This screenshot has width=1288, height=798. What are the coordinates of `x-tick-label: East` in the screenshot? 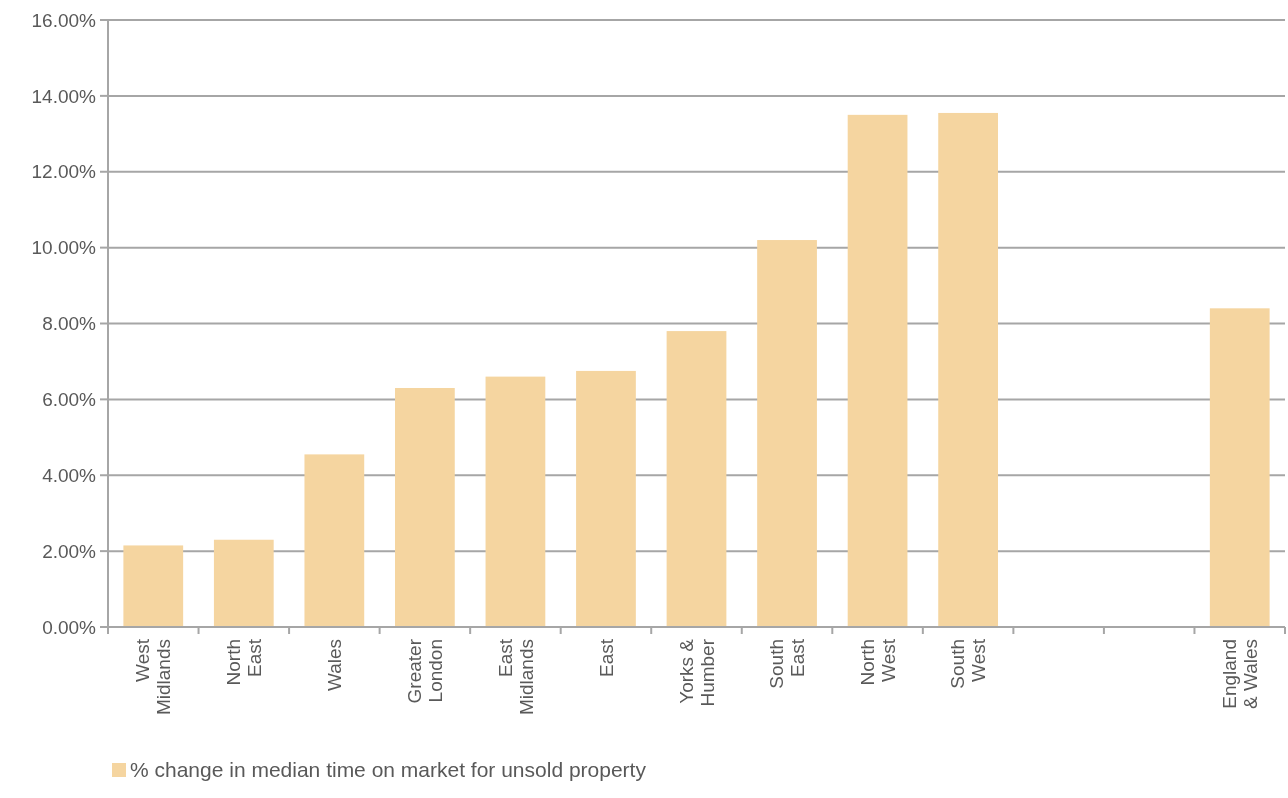 It's located at (606, 658).